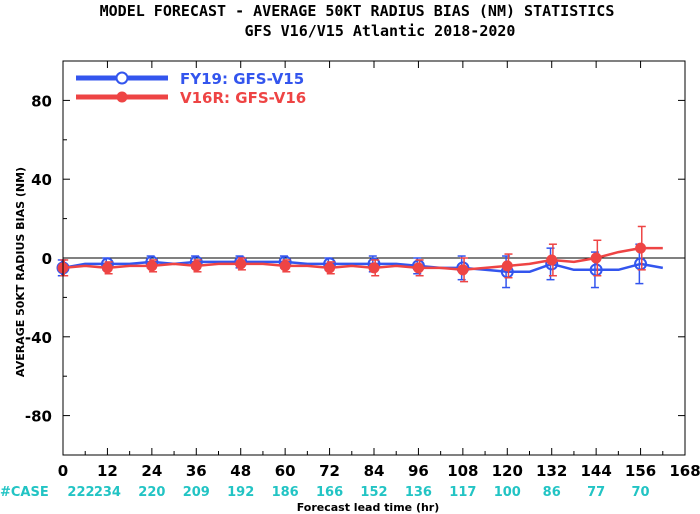  What do you see at coordinates (368, 507) in the screenshot?
I see `x-axis-label: Forecast lead time (hr)` at bounding box center [368, 507].